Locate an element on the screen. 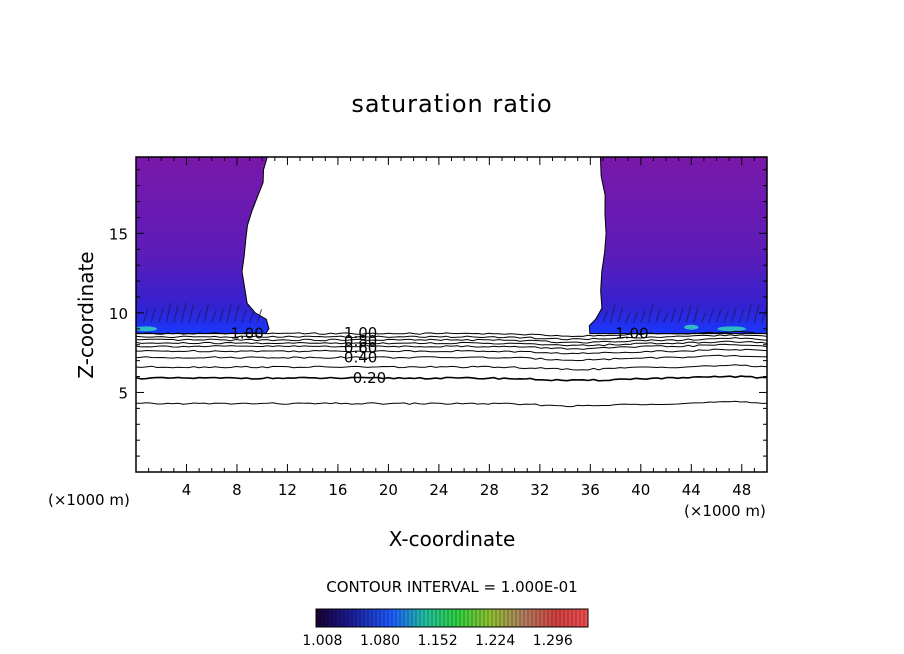 This screenshot has width=904, height=654. y-tick-label: 10 is located at coordinates (118, 314).